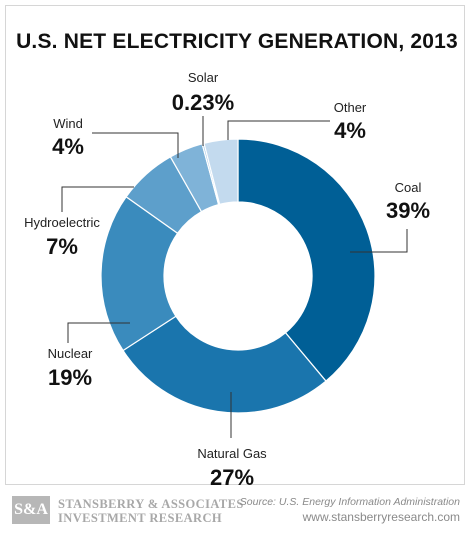 Image resolution: width=474 pixels, height=540 pixels. What do you see at coordinates (70, 377) in the screenshot?
I see `value-nuclear: 19%` at bounding box center [70, 377].